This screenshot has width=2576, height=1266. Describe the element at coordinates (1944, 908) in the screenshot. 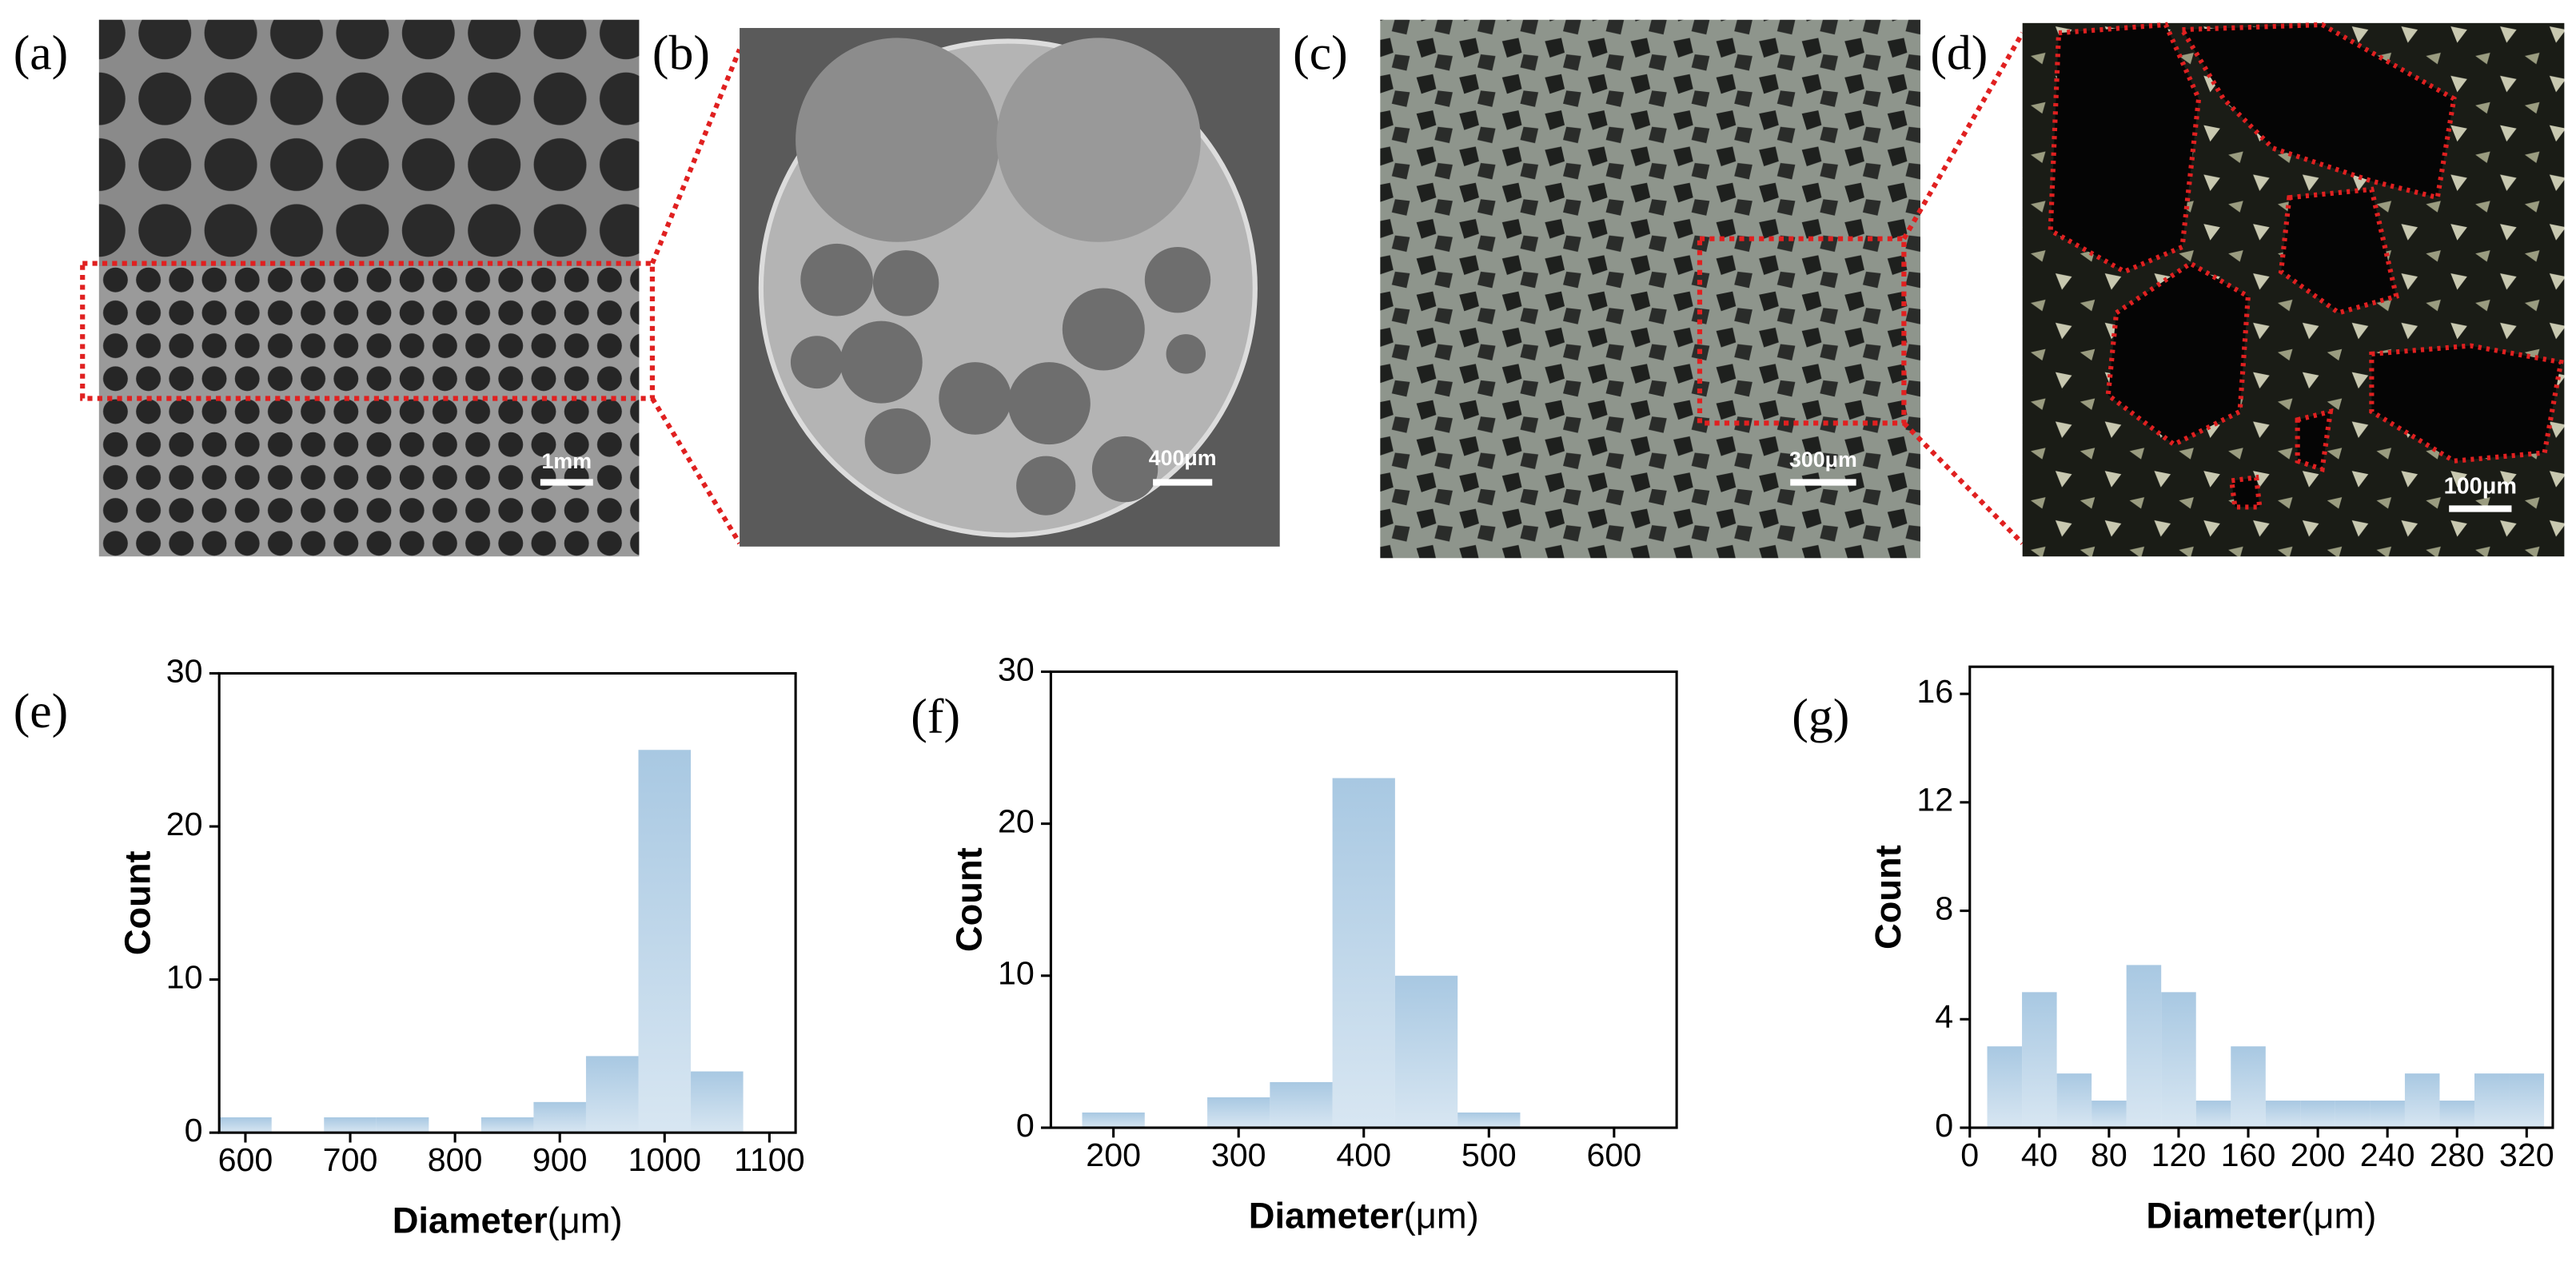

I see `y-tick-label: 8` at that location.